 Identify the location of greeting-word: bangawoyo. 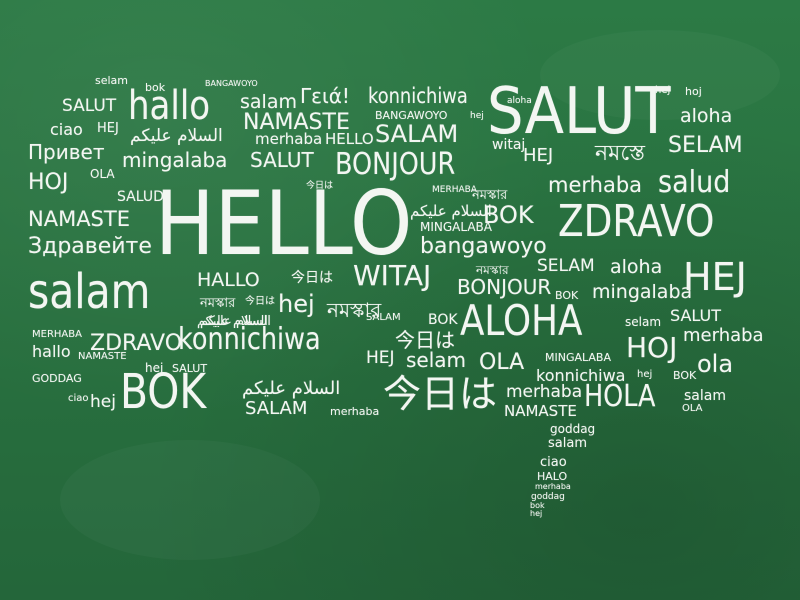
(483, 246).